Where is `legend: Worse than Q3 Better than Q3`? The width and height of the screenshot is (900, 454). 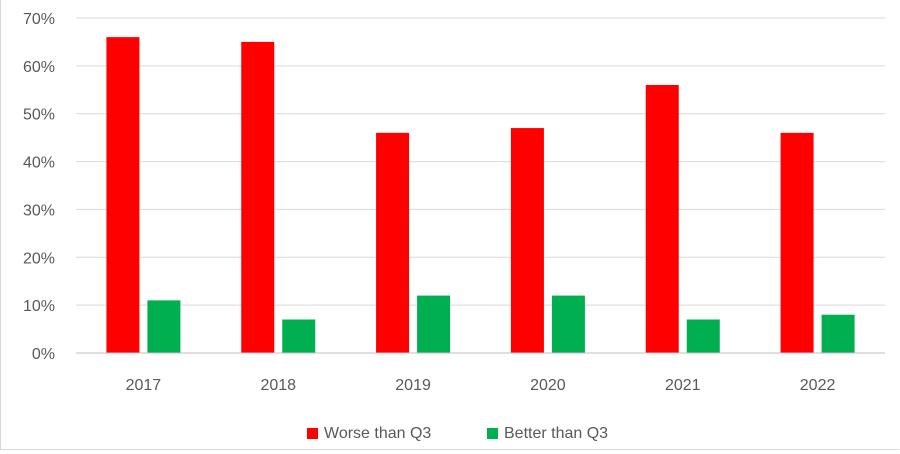
legend: Worse than Q3 Better than Q3 is located at coordinates (457, 433).